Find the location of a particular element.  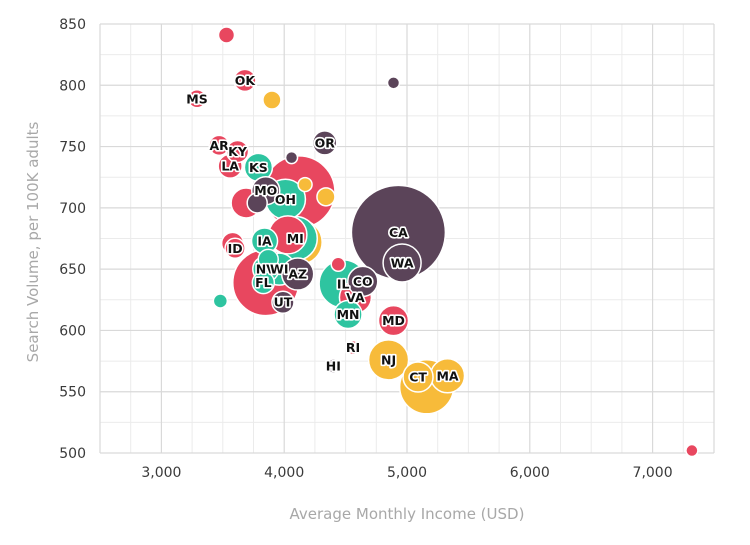

bubble-ms is located at coordinates (197, 99).